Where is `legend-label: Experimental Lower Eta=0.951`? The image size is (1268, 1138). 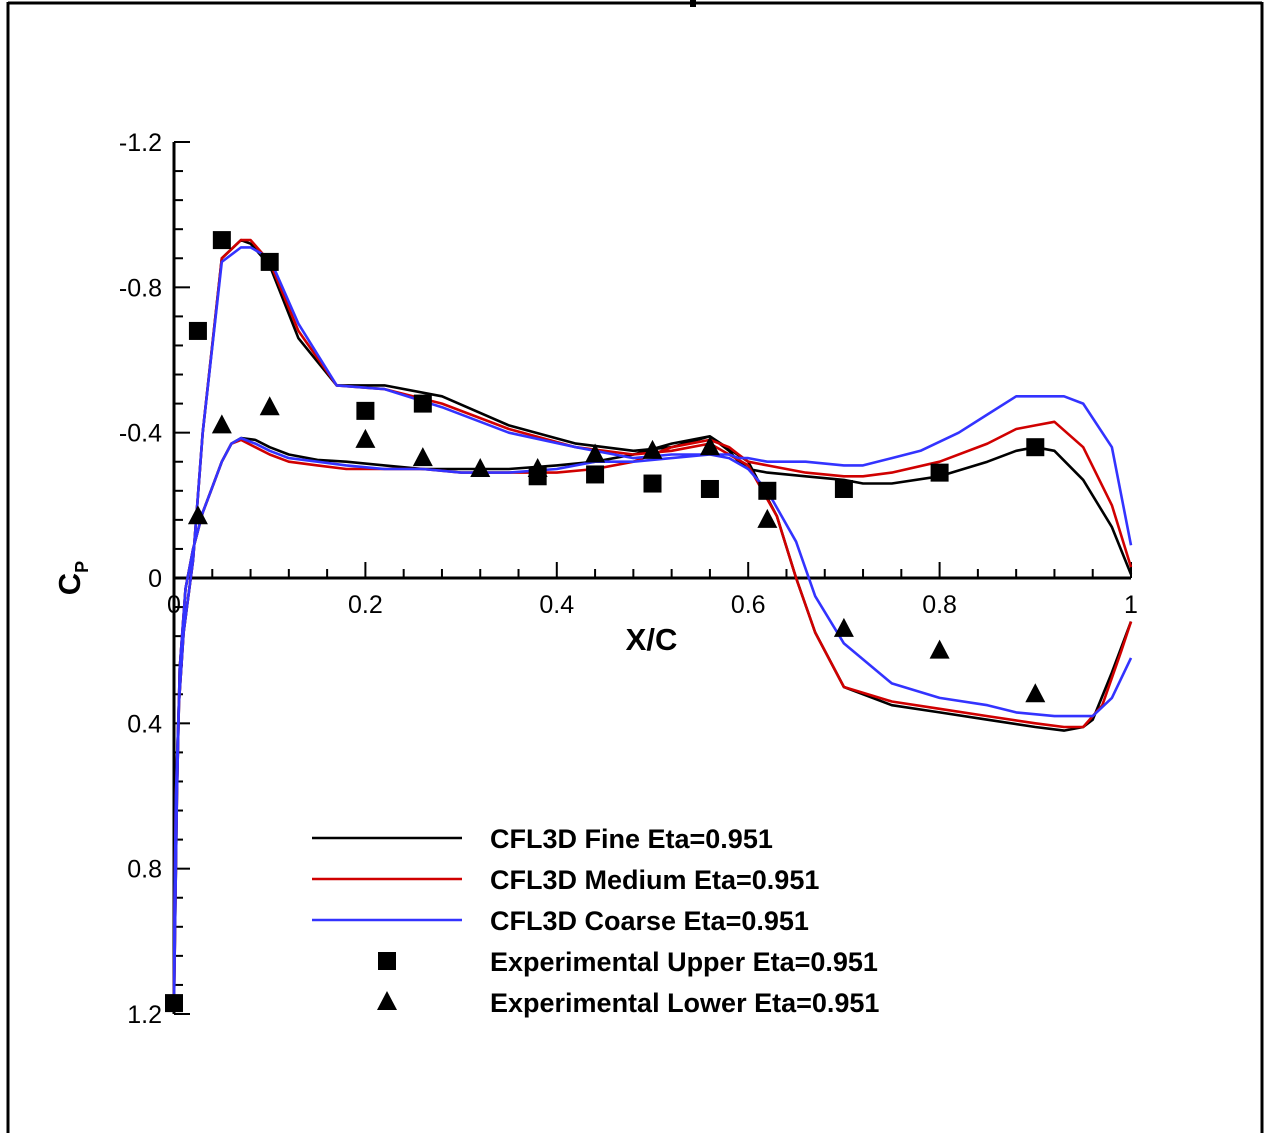 legend-label: Experimental Lower Eta=0.951 is located at coordinates (684, 1003).